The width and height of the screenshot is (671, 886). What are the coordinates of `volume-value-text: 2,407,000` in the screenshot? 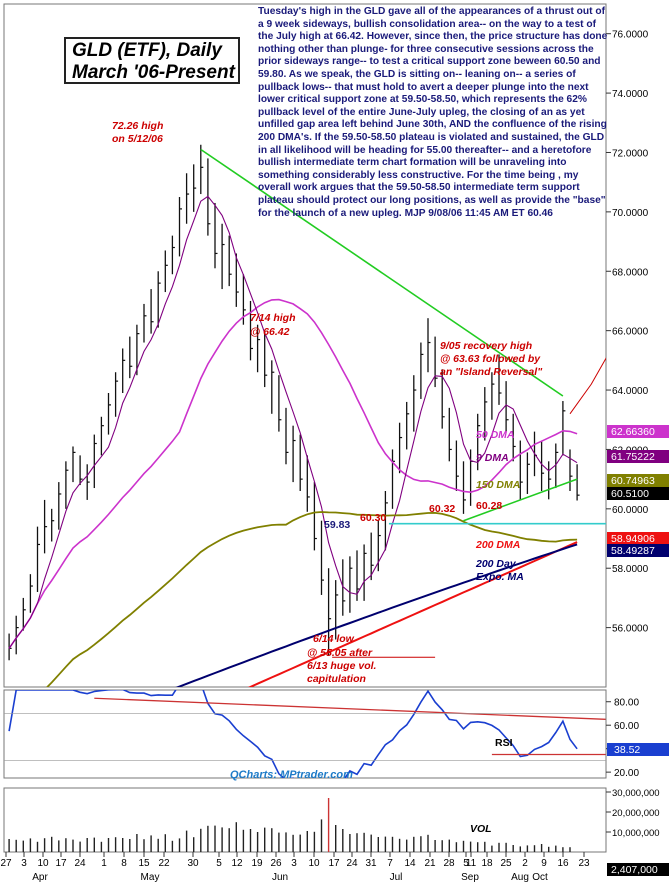 It's located at (634, 870).